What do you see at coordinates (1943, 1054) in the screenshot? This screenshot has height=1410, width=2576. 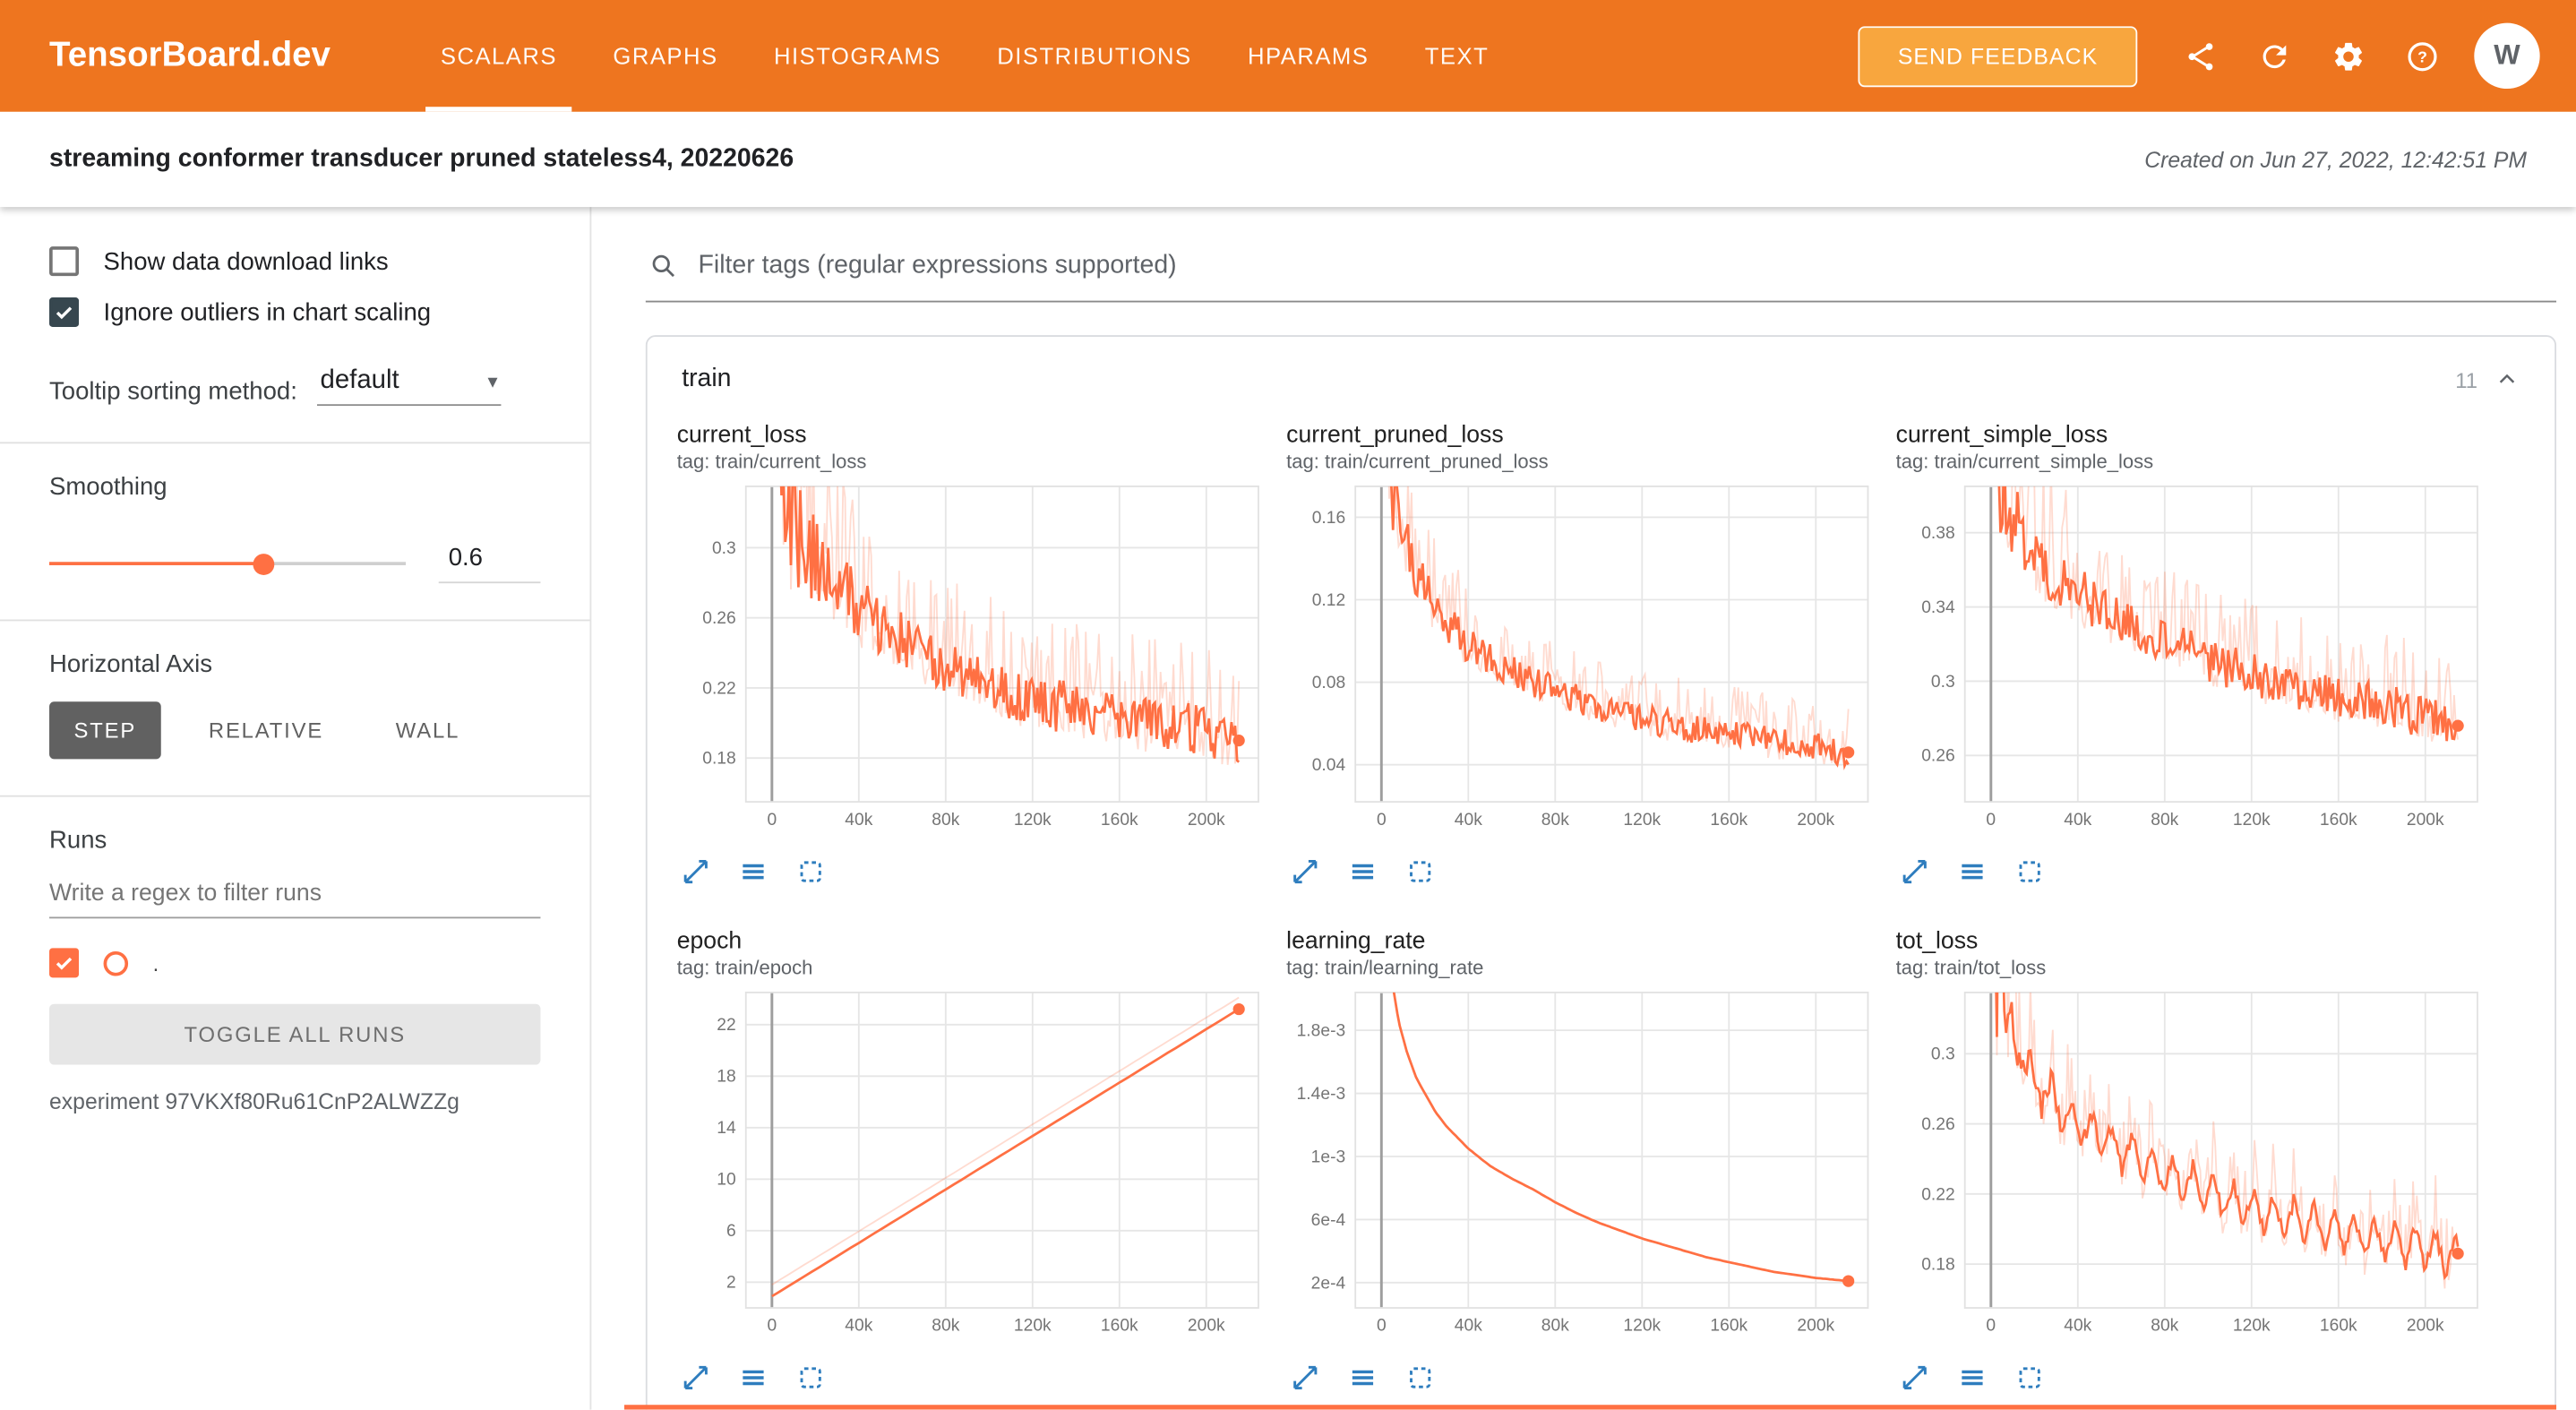 I see `svg-text: 0.3` at bounding box center [1943, 1054].